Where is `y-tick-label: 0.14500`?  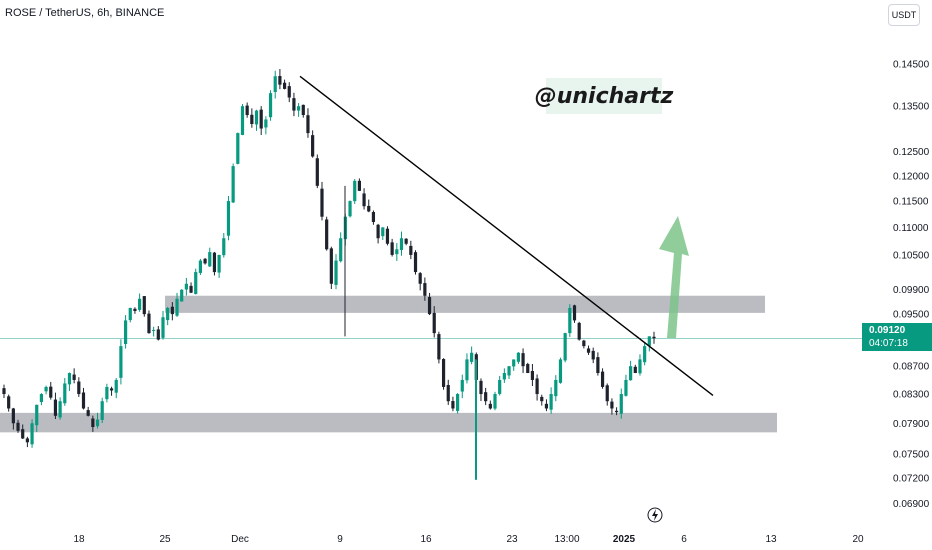
y-tick-label: 0.14500 is located at coordinates (911, 64).